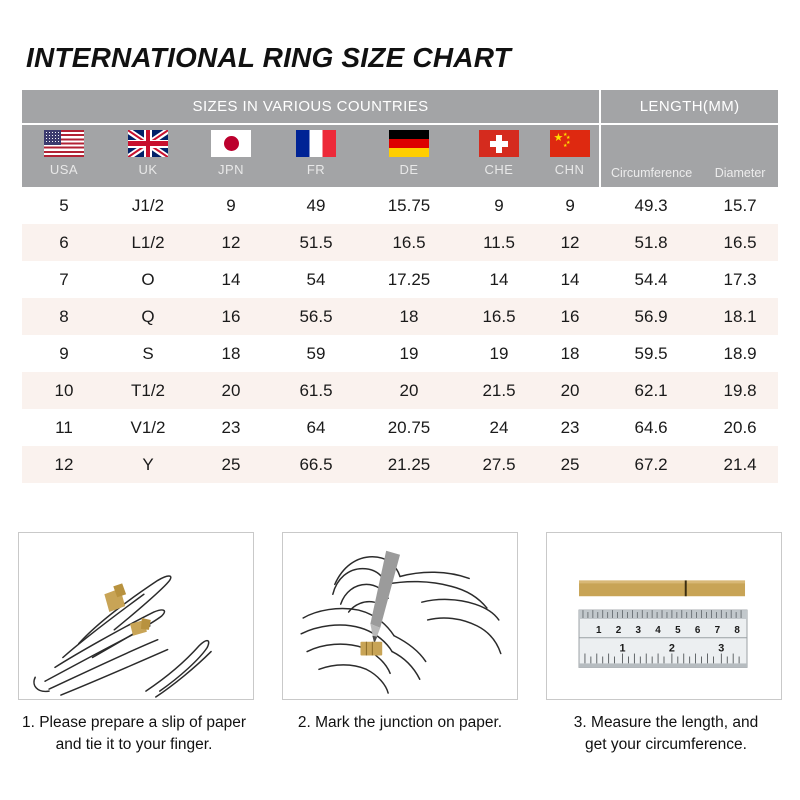 Image resolution: width=800 pixels, height=800 pixels. What do you see at coordinates (499, 279) in the screenshot?
I see `cell-che: 14` at bounding box center [499, 279].